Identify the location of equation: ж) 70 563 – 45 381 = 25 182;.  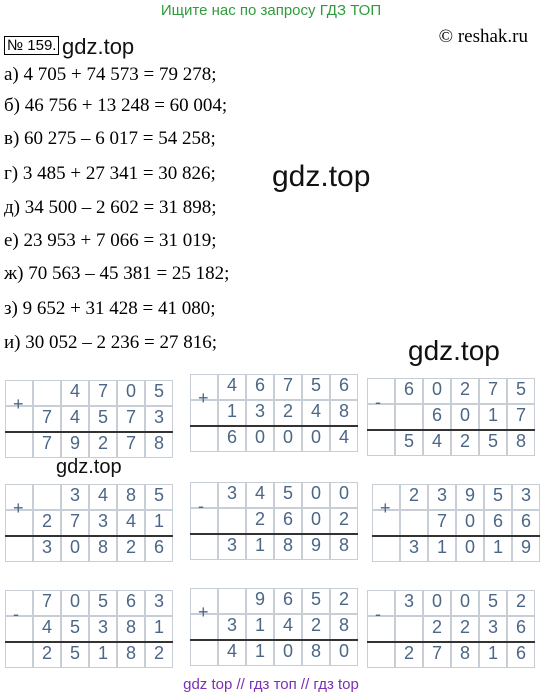
(117, 273).